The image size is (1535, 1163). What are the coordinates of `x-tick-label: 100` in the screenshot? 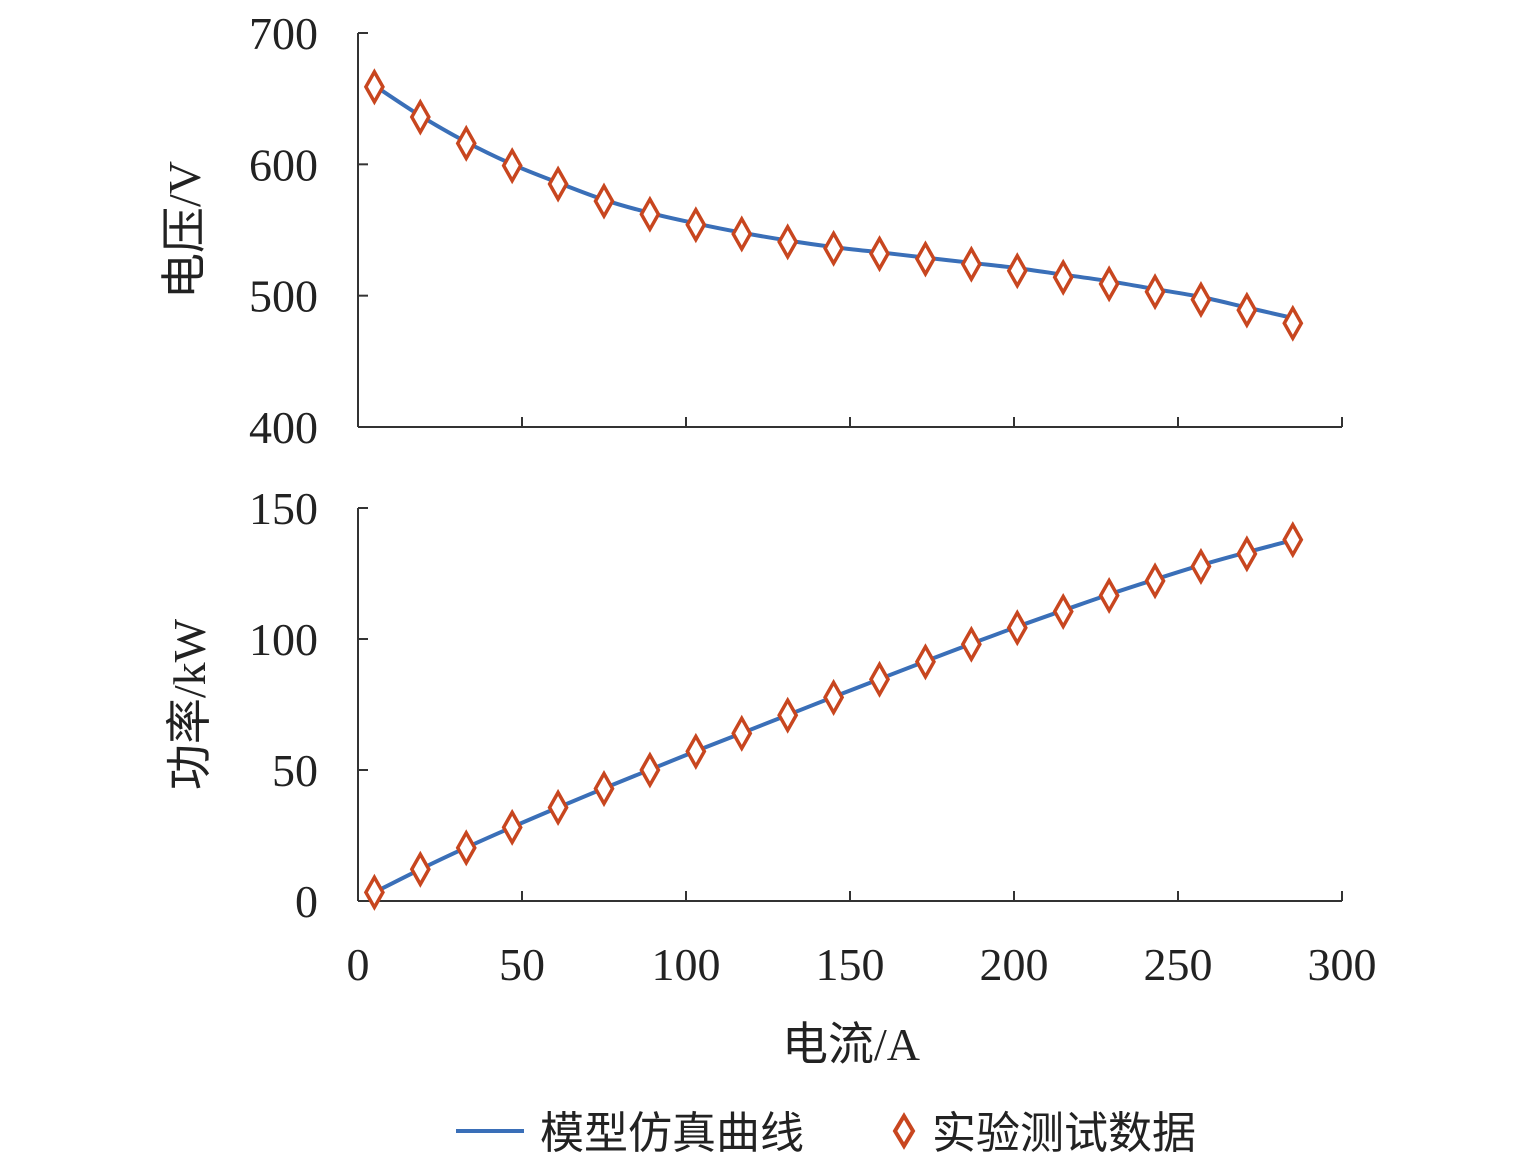 It's located at (686, 964).